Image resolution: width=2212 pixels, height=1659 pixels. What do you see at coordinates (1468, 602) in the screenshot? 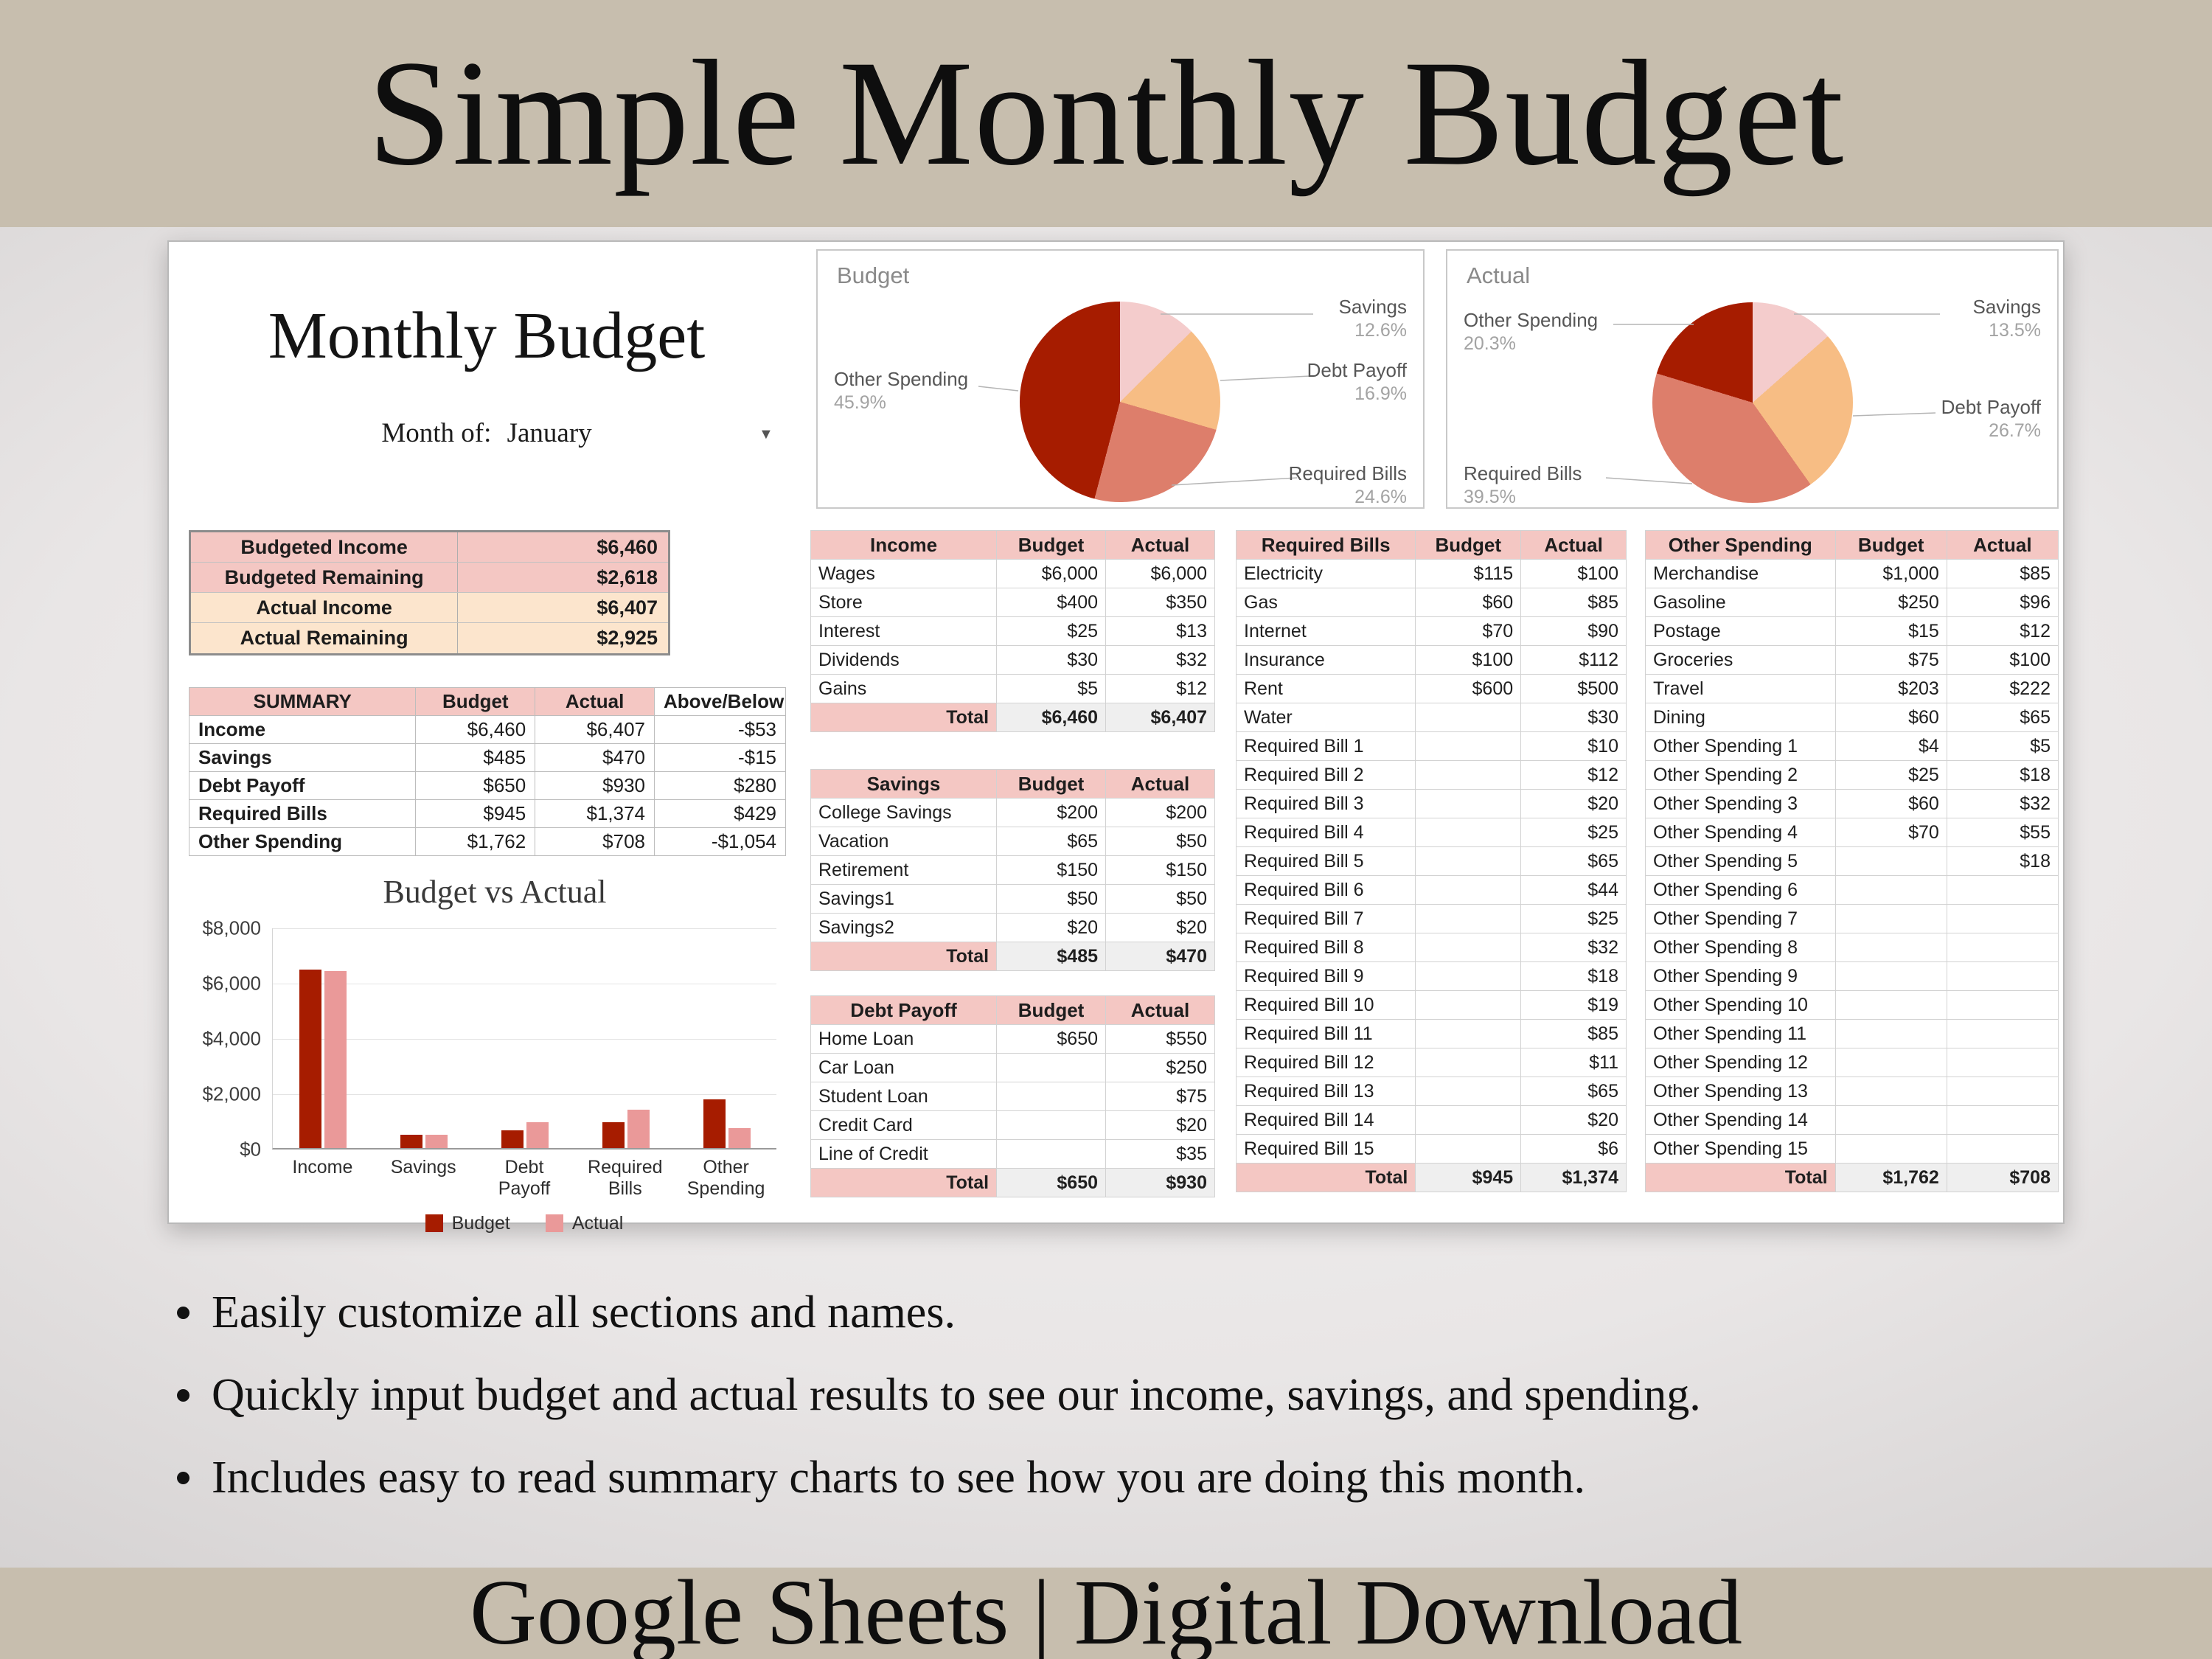
I see `table-cell: $60` at bounding box center [1468, 602].